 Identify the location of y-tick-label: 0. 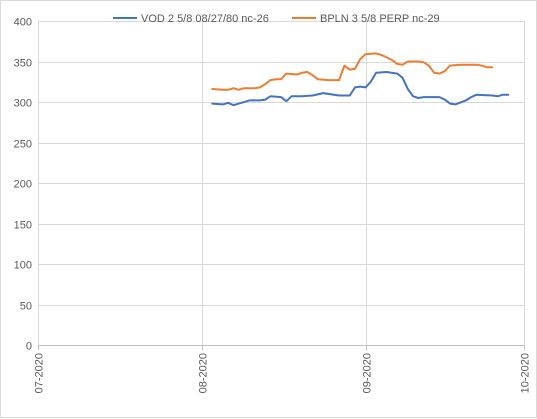
(29, 347).